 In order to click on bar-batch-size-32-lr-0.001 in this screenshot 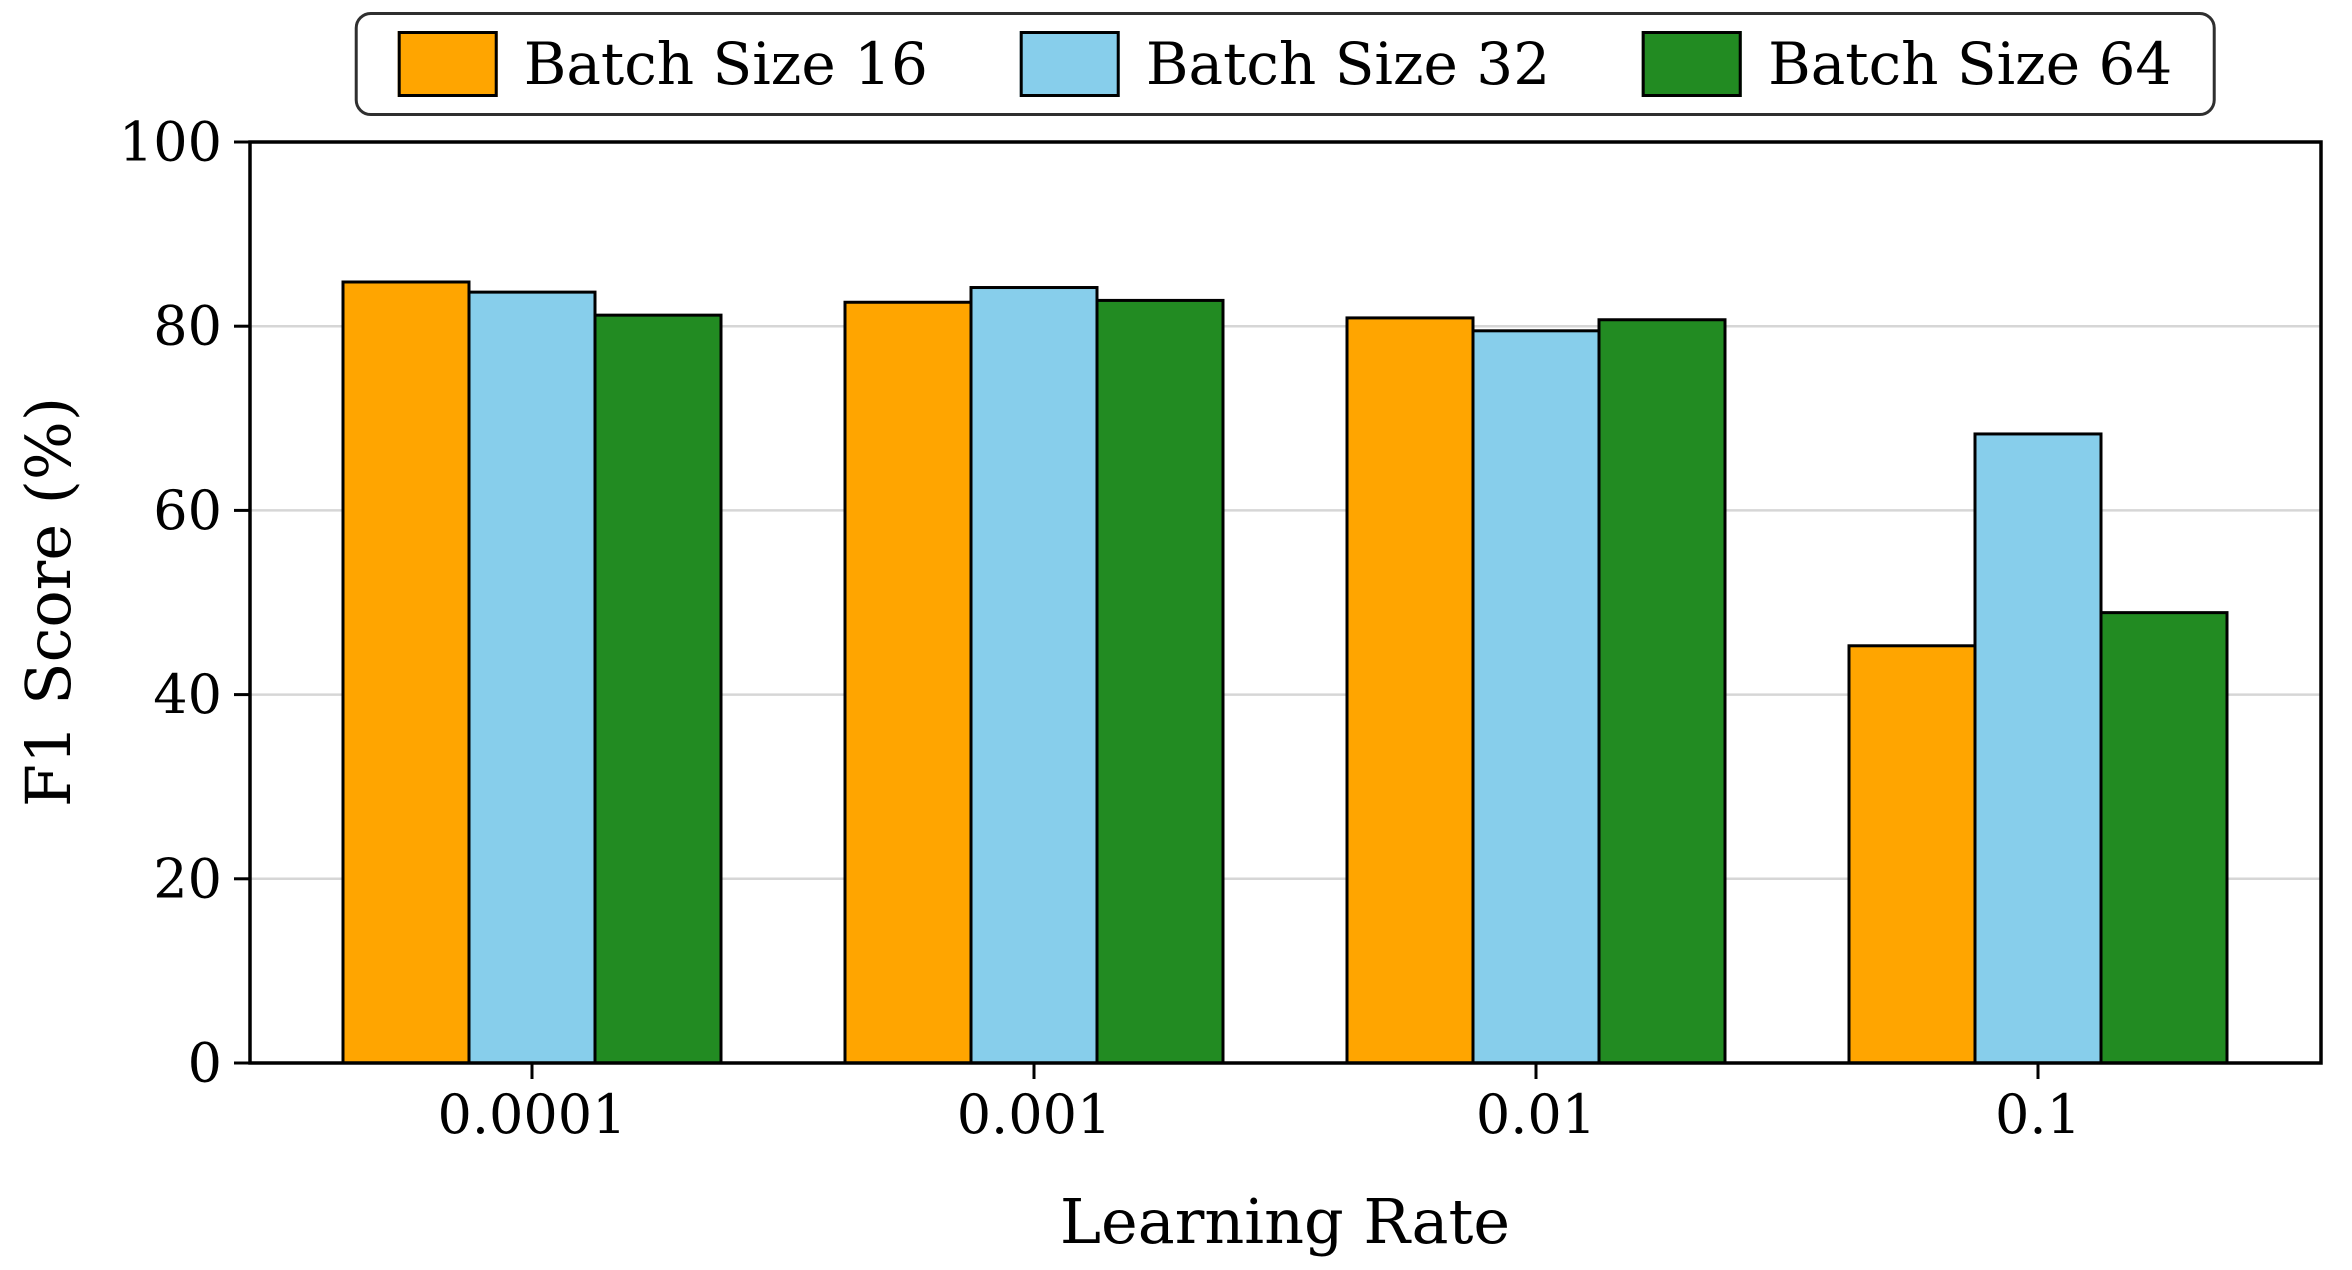, I will do `click(1034, 675)`.